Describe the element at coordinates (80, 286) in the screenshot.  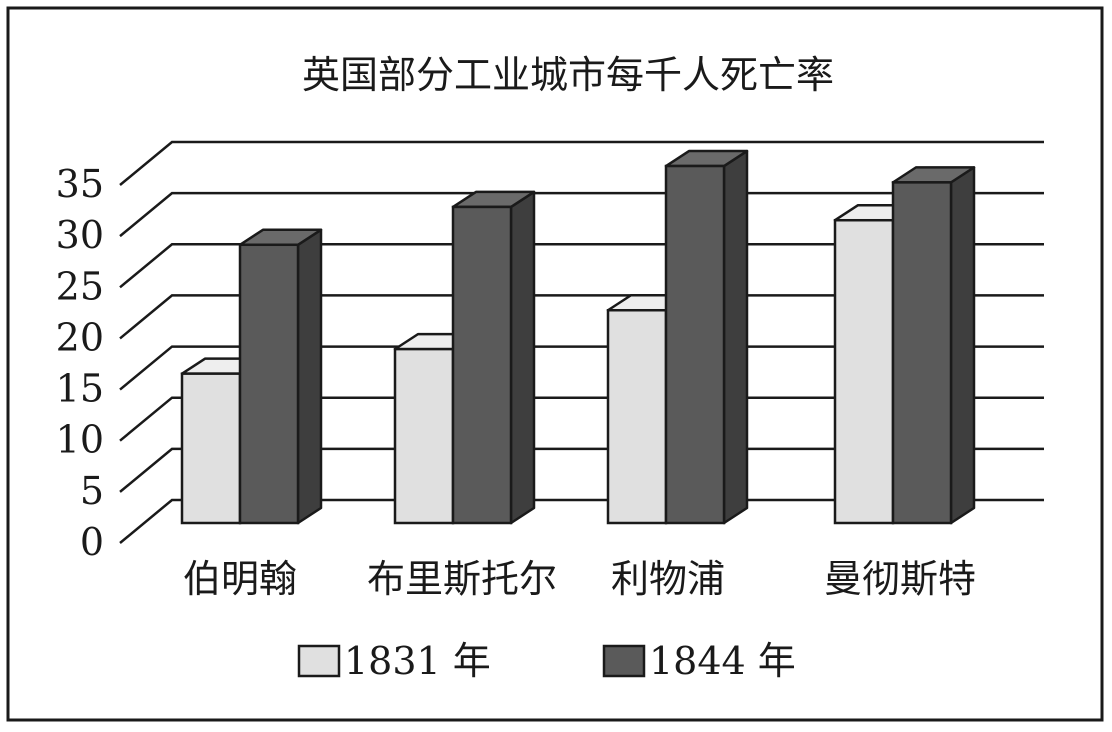
I see `y-tick-label: 25` at that location.